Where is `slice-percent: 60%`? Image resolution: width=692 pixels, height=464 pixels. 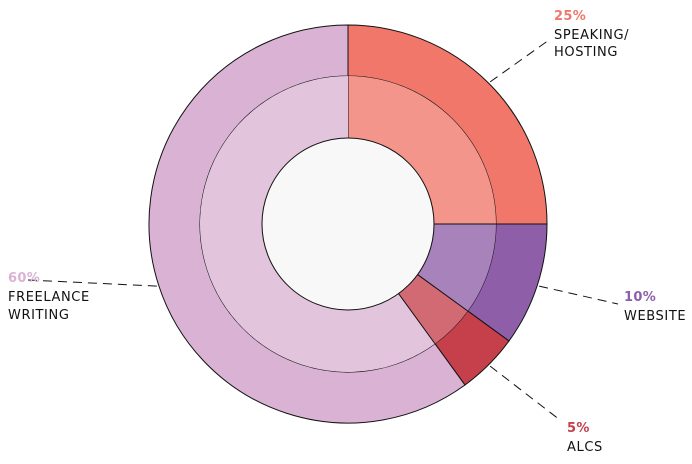 slice-percent: 60% is located at coordinates (24, 278).